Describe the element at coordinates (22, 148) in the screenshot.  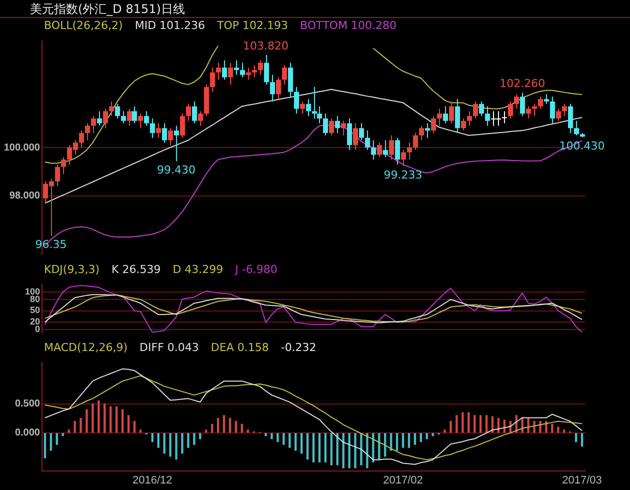
I see `y-tick-label: 100.000` at that location.